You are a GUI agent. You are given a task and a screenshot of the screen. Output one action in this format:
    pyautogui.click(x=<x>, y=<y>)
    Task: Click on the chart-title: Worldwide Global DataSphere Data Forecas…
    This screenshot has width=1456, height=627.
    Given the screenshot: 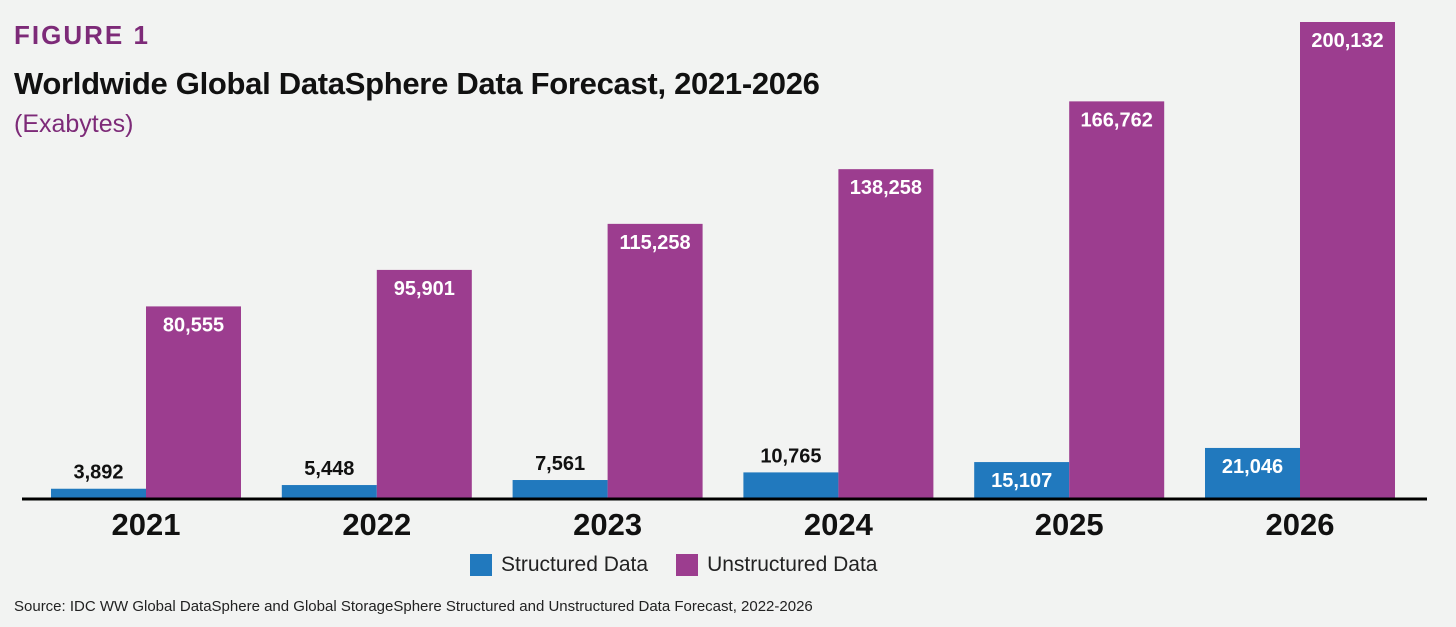 What is the action you would take?
    pyautogui.click(x=417, y=83)
    